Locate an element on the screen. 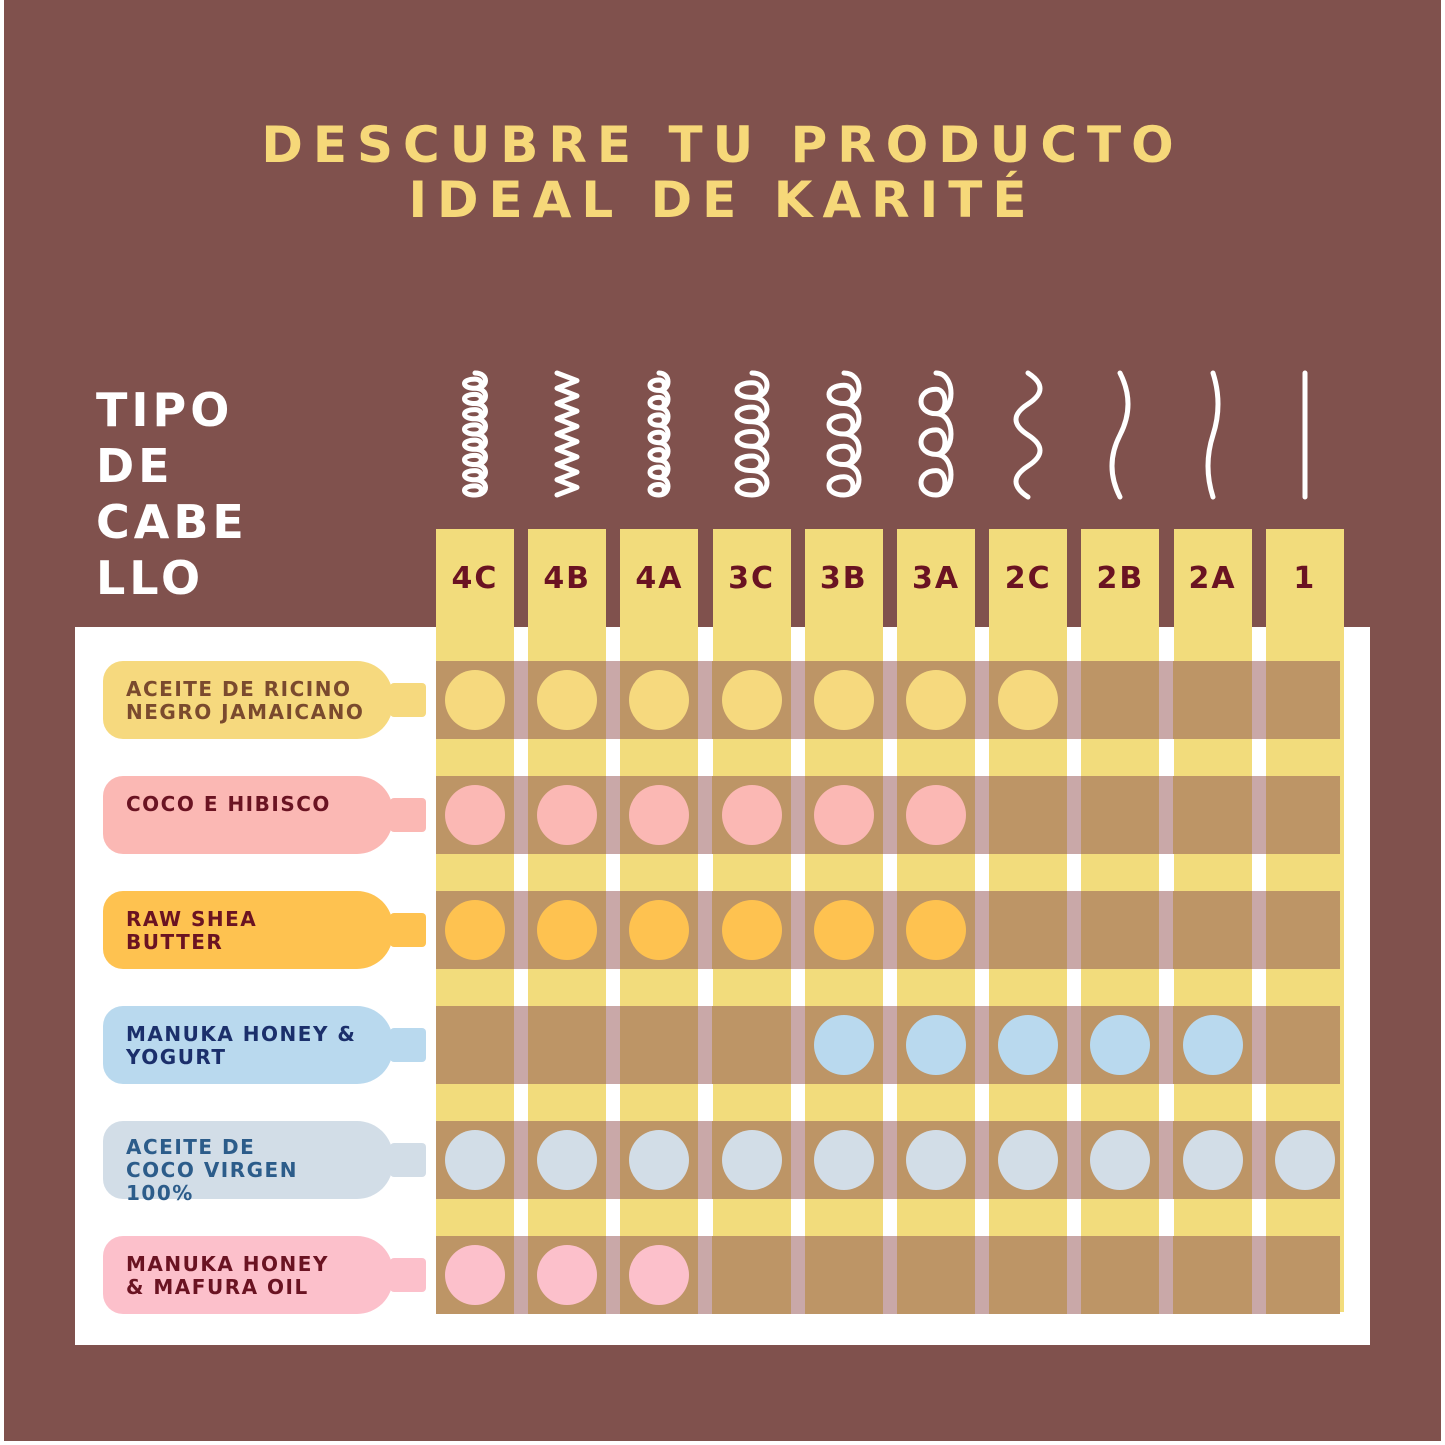  hair-type-heading-line: DE is located at coordinates (135, 466).